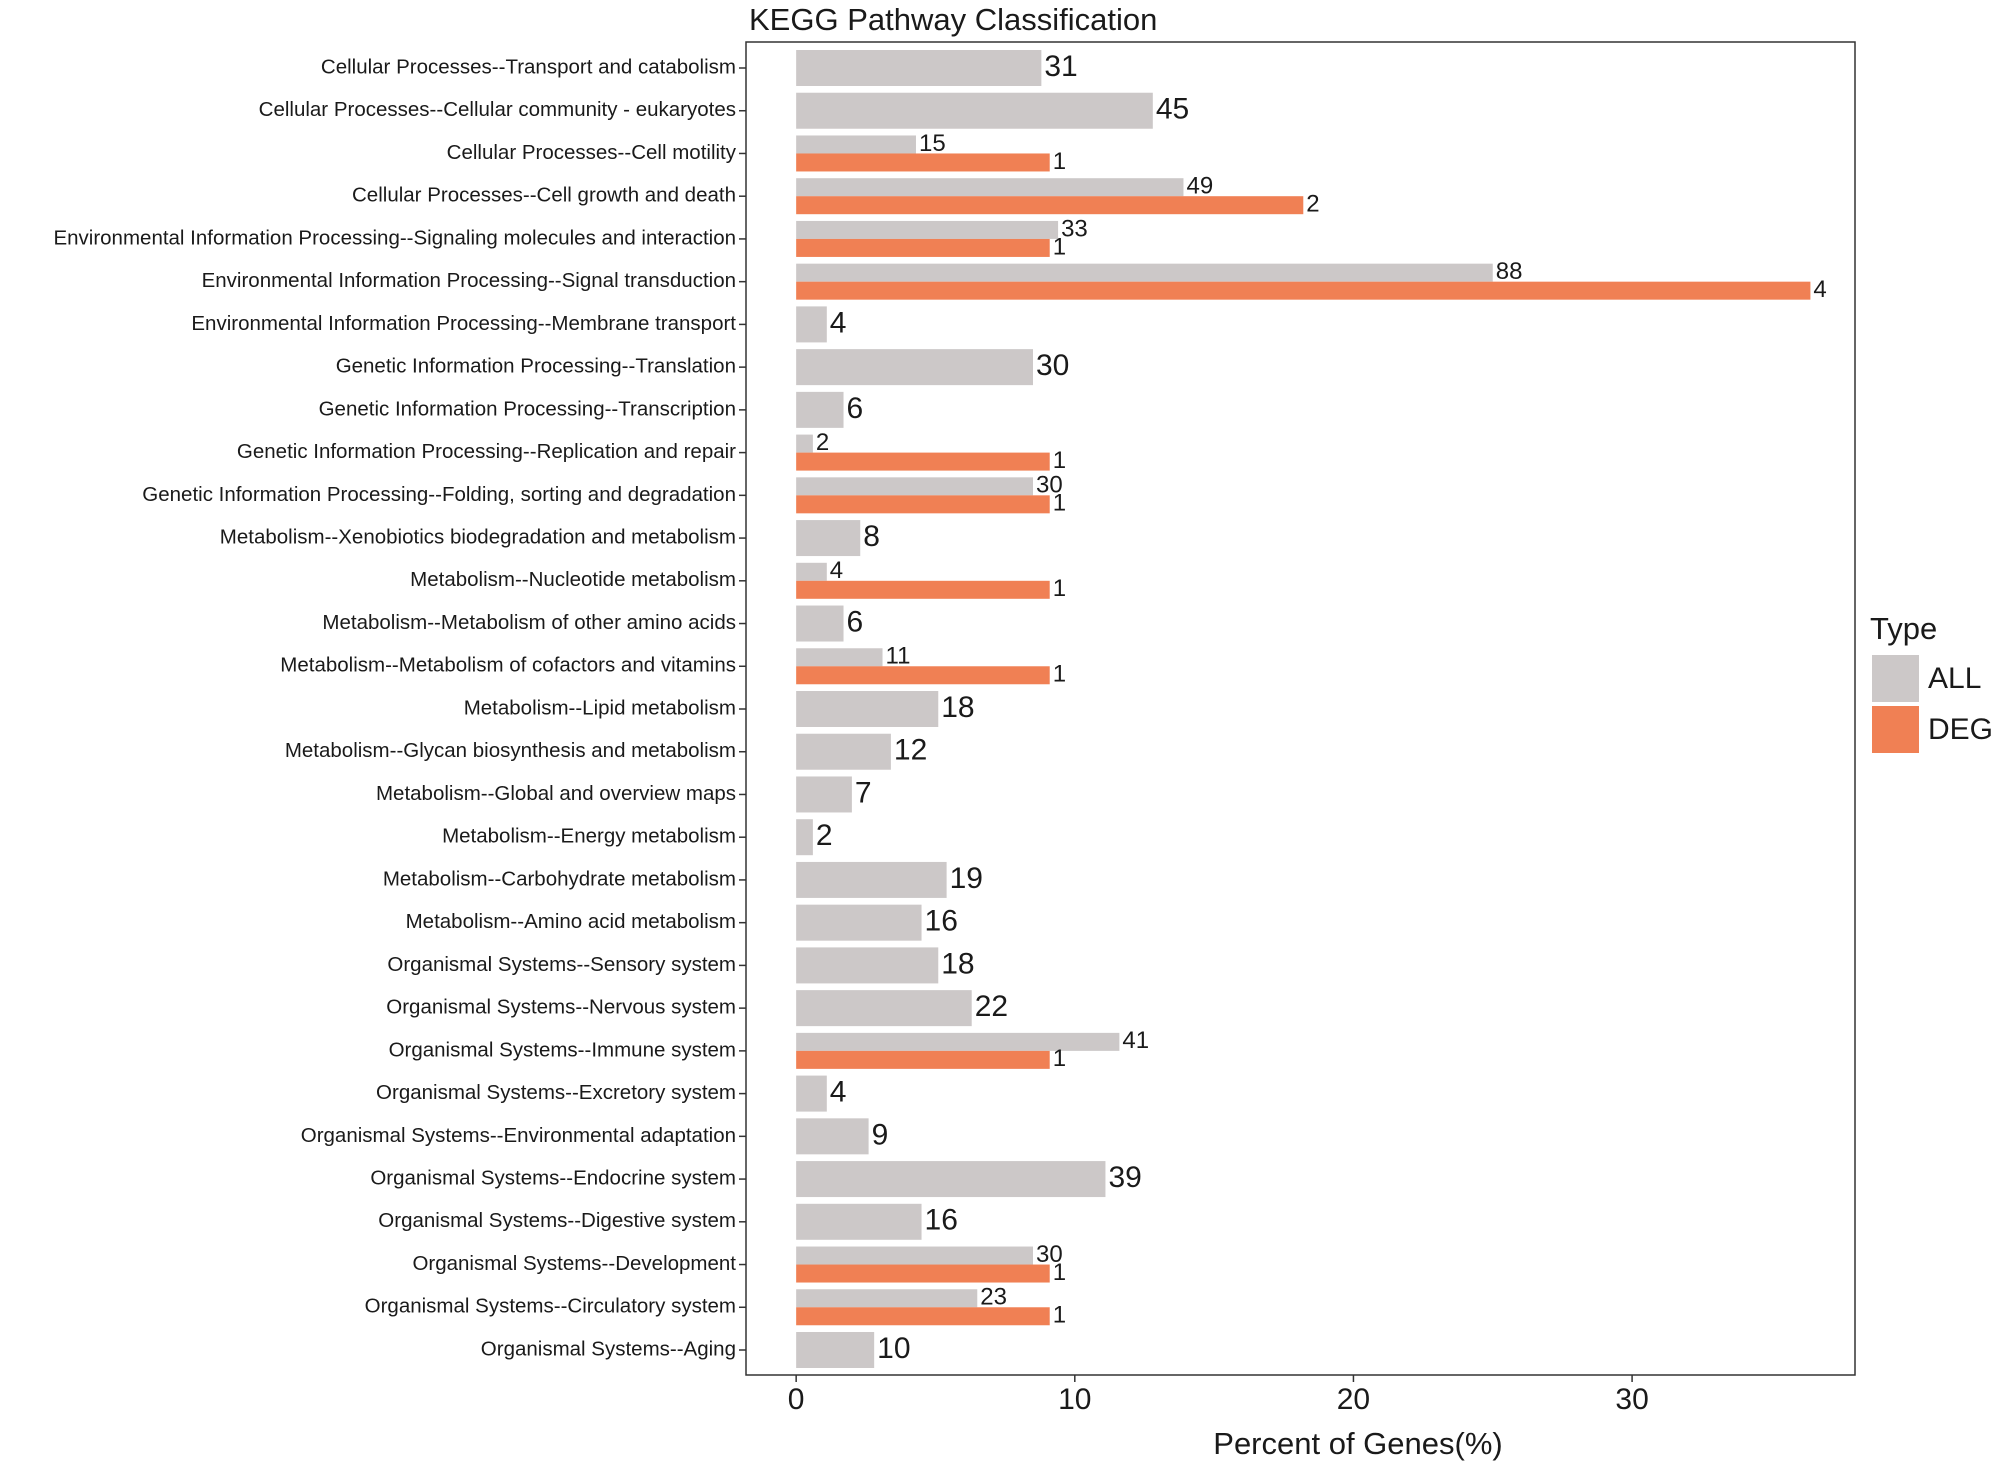 The image size is (2000, 1470). Describe the element at coordinates (1135, 1040) in the screenshot. I see `count-label: 41` at that location.